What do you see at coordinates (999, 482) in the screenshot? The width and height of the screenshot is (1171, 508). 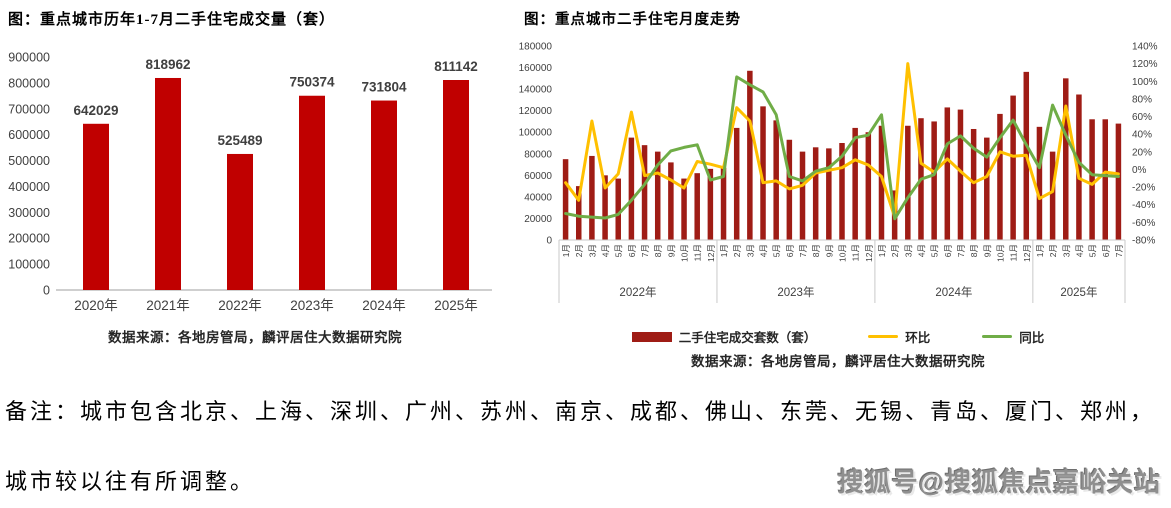 I see `watermark: 搜狐号@搜狐焦点嘉峪关站` at bounding box center [999, 482].